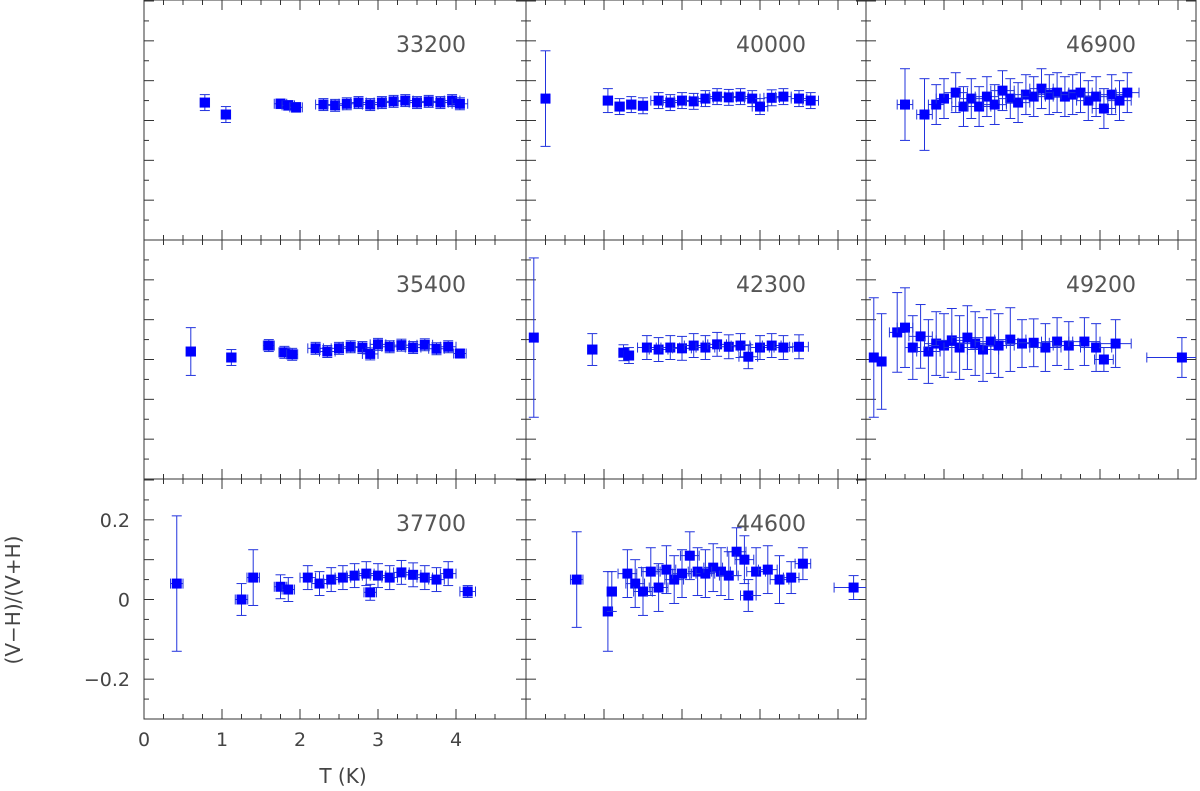 The height and width of the screenshot is (791, 1200). What do you see at coordinates (335, 359) in the screenshot?
I see `panel-35400: 35400` at bounding box center [335, 359].